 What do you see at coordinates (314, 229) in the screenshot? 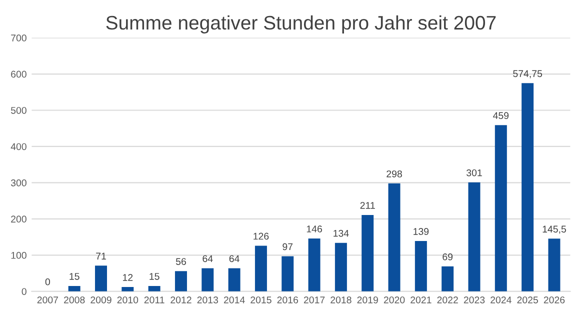
I see `data-label: 146` at bounding box center [314, 229].